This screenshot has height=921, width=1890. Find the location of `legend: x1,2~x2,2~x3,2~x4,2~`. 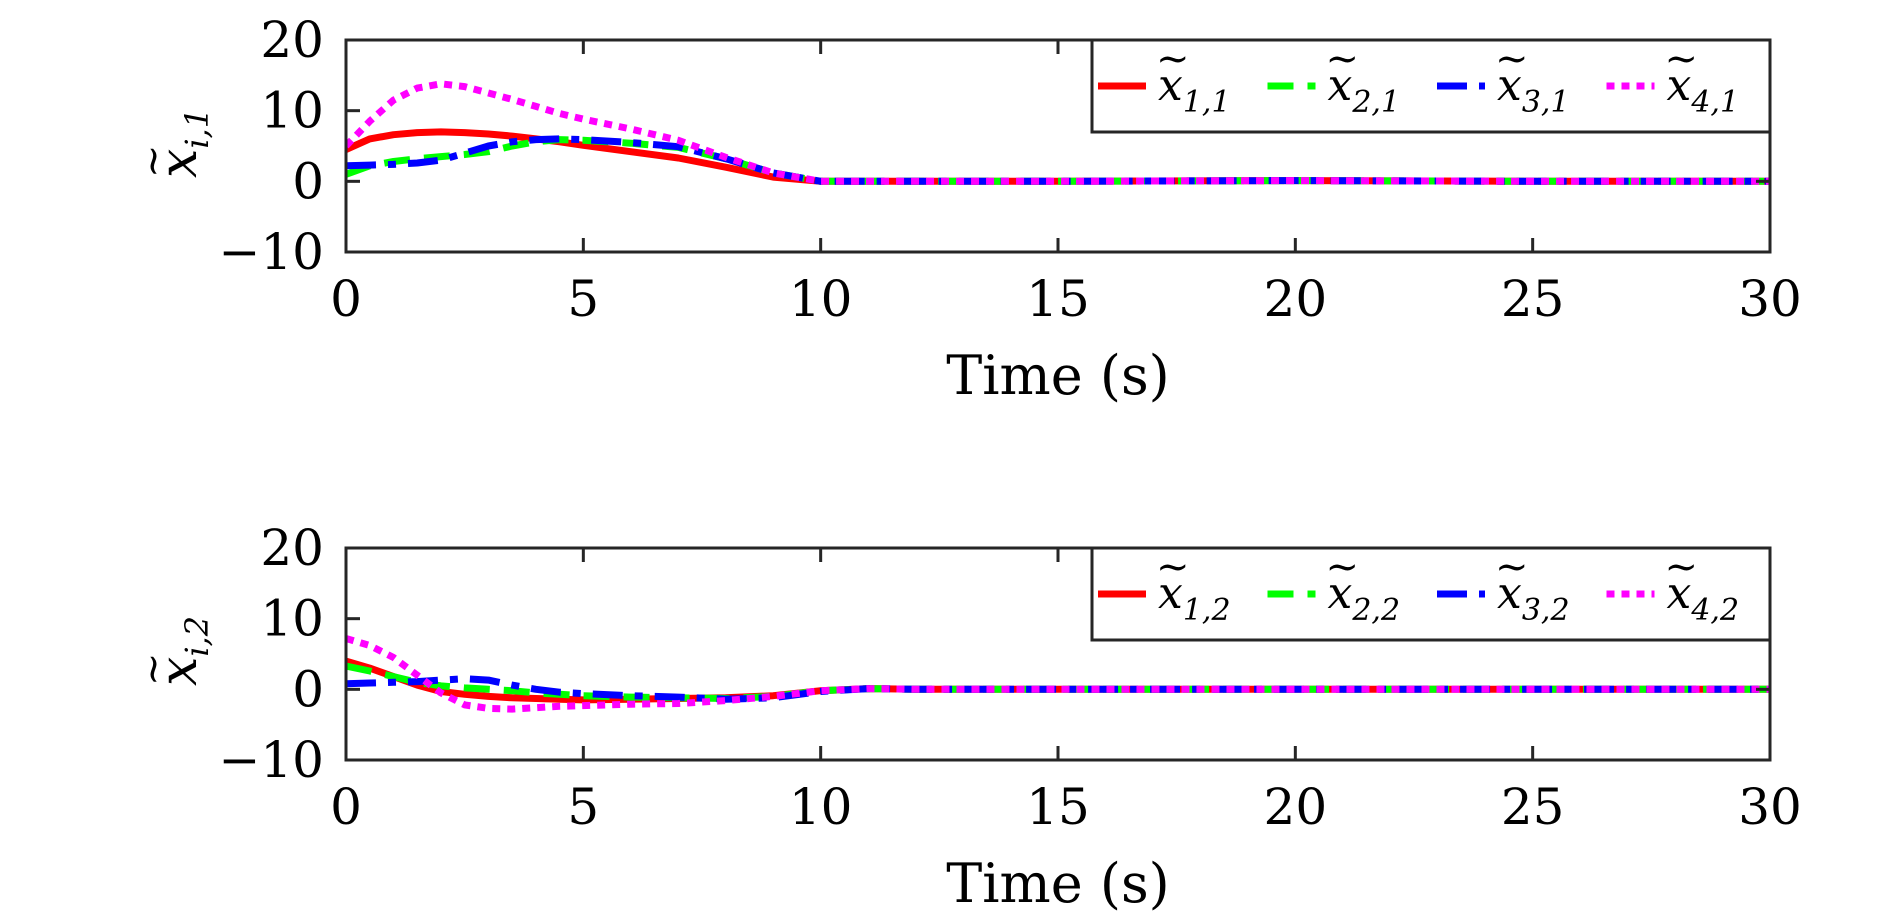

legend: x1,2~x2,2~x3,2~x4,2~ is located at coordinates (1431, 593).